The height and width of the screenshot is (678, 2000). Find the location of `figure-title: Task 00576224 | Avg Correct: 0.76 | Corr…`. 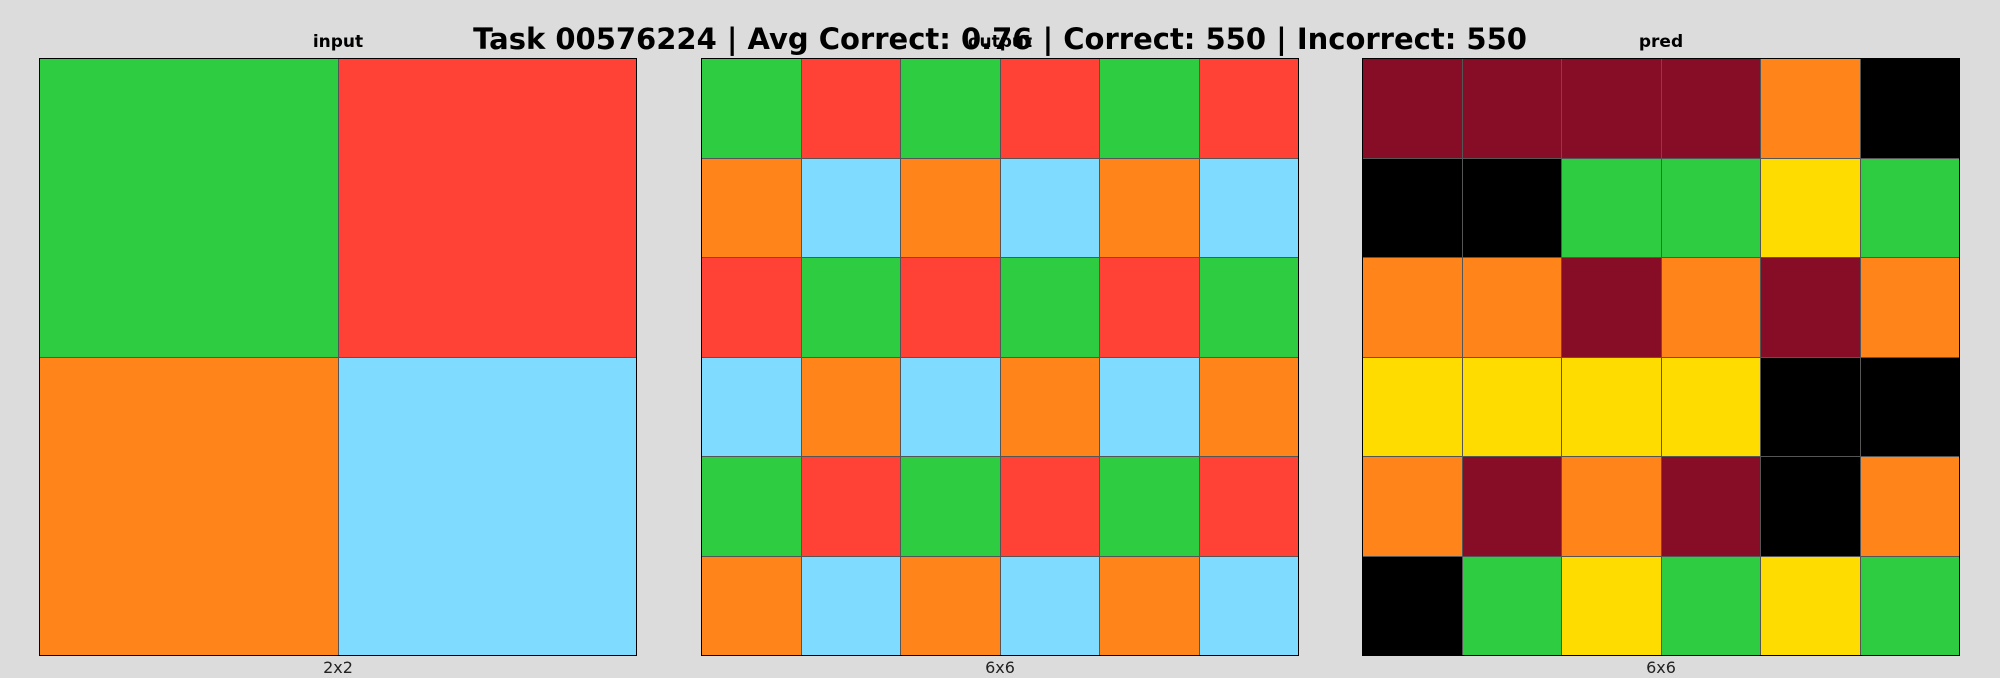

figure-title: Task 00576224 | Avg Correct: 0.76 | Corr… is located at coordinates (1000, 39).